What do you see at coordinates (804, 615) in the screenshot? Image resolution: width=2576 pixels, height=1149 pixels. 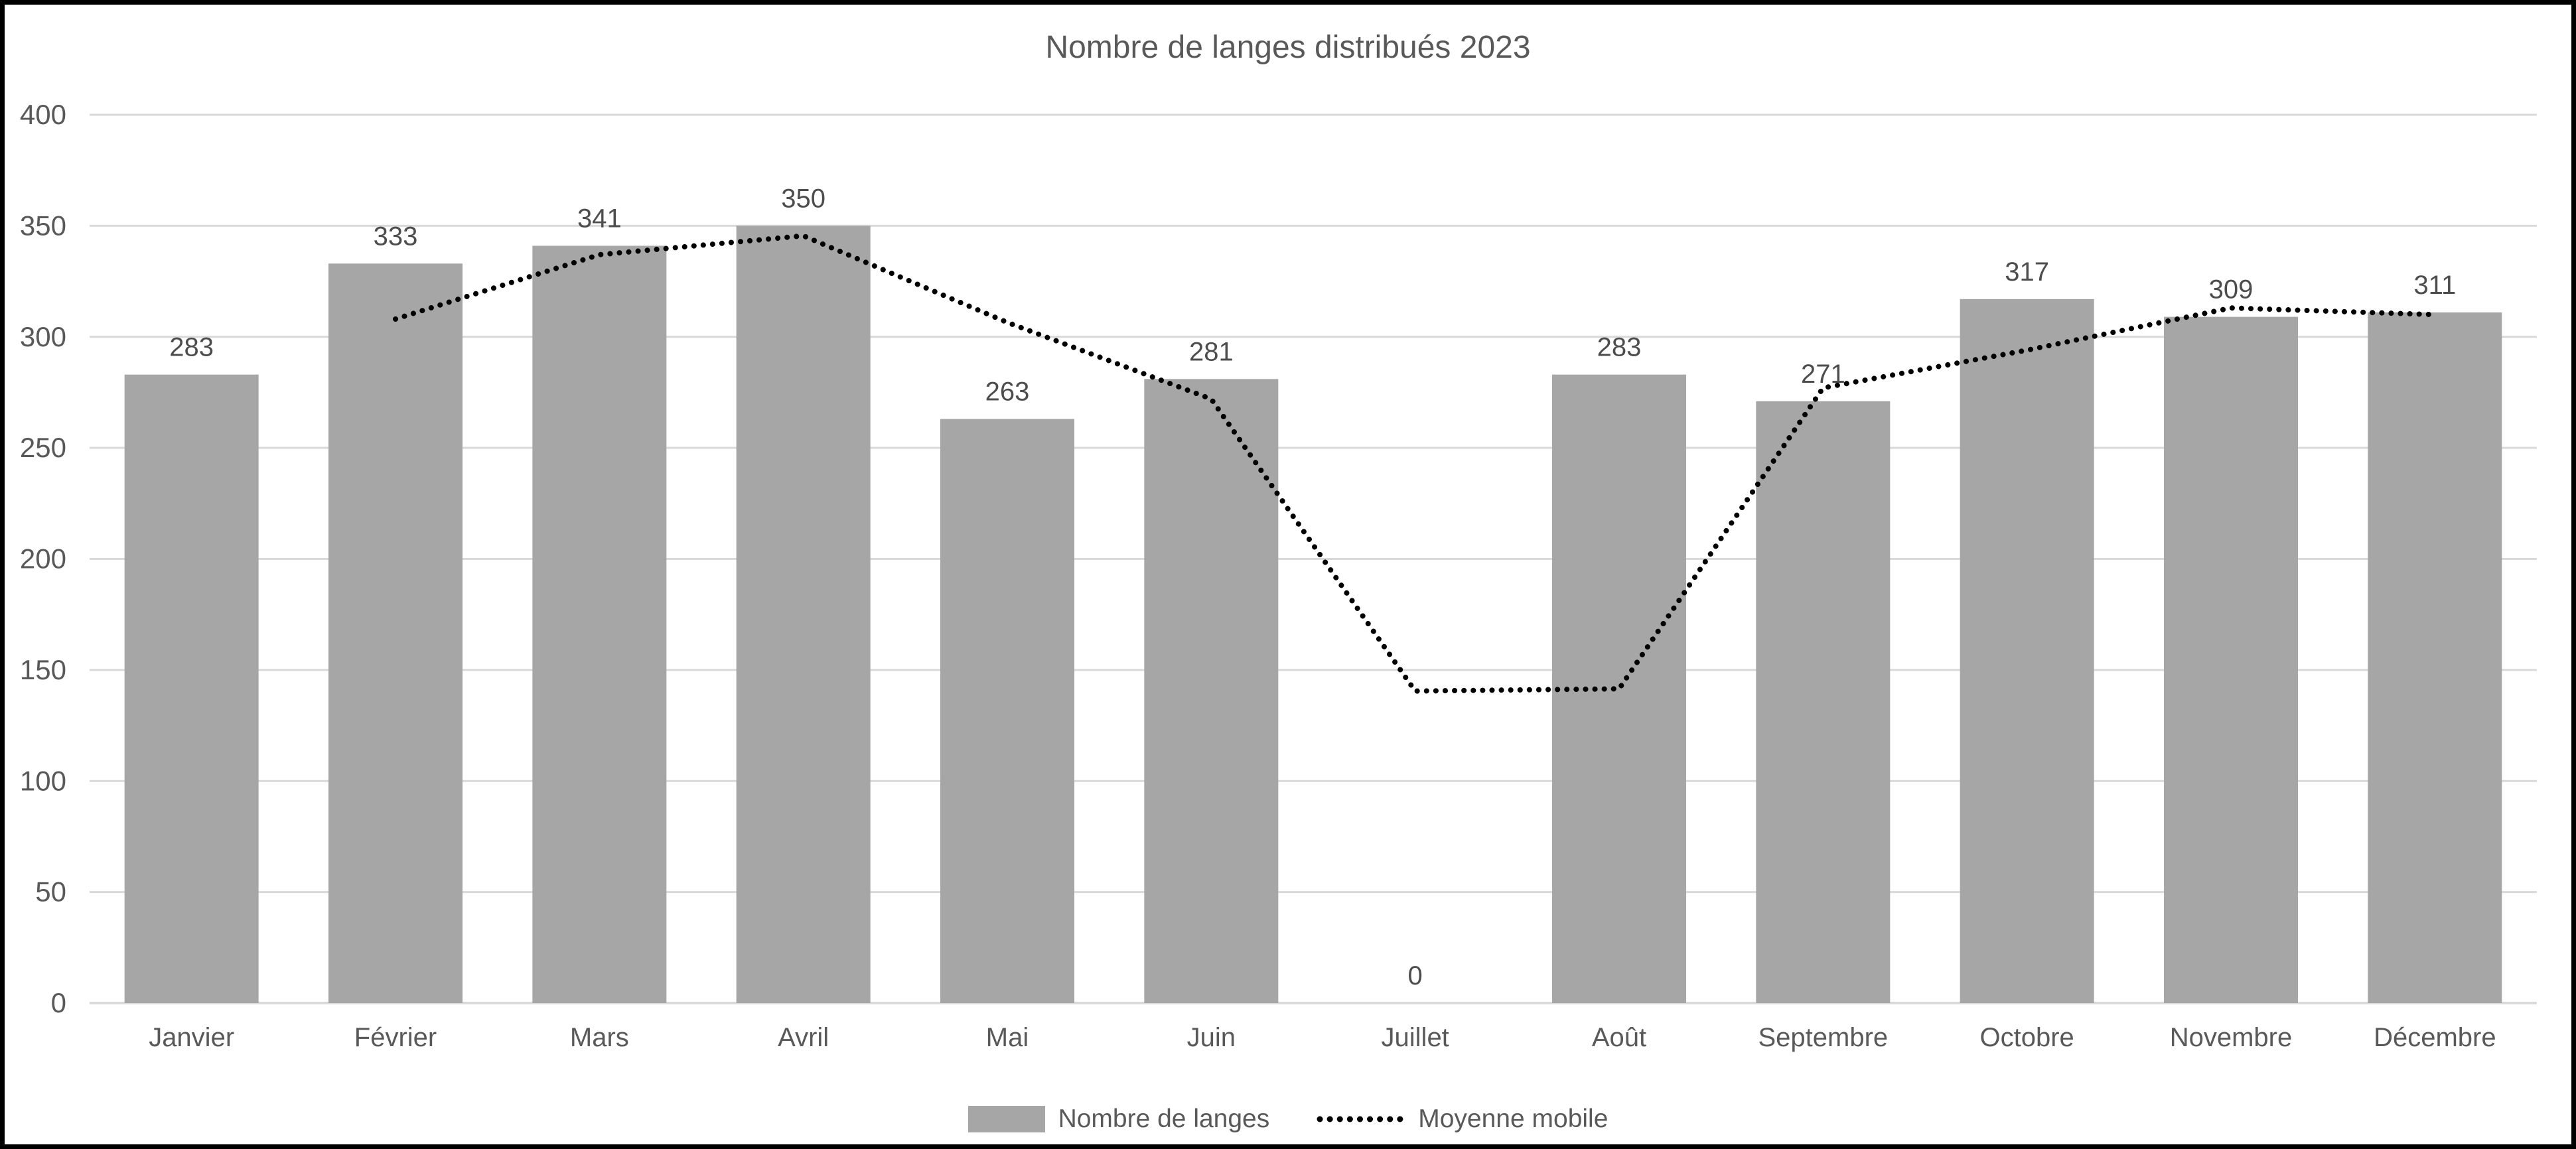 I see `bar-avril` at bounding box center [804, 615].